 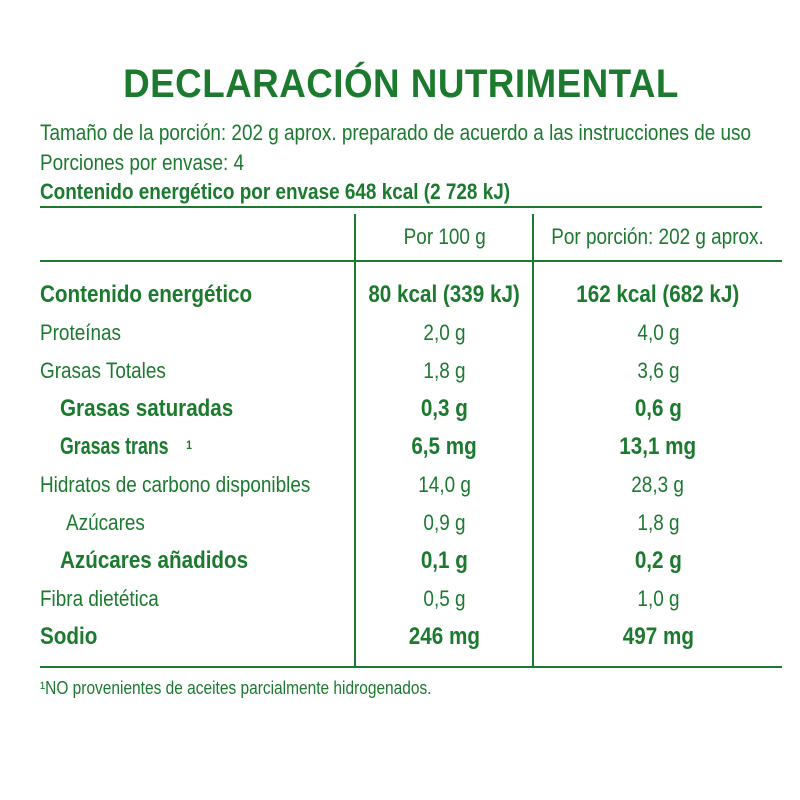 I want to click on per-serving-value: 162 kcal (682 kJ), so click(x=658, y=294).